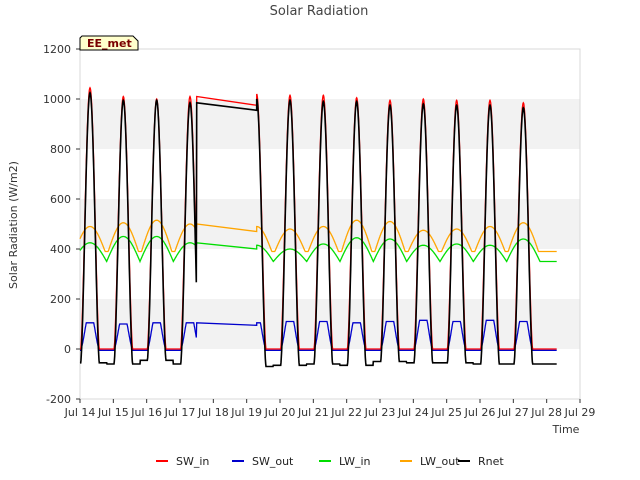  What do you see at coordinates (413, 412) in the screenshot?
I see `x-tick-label: Jul 24` at bounding box center [413, 412].